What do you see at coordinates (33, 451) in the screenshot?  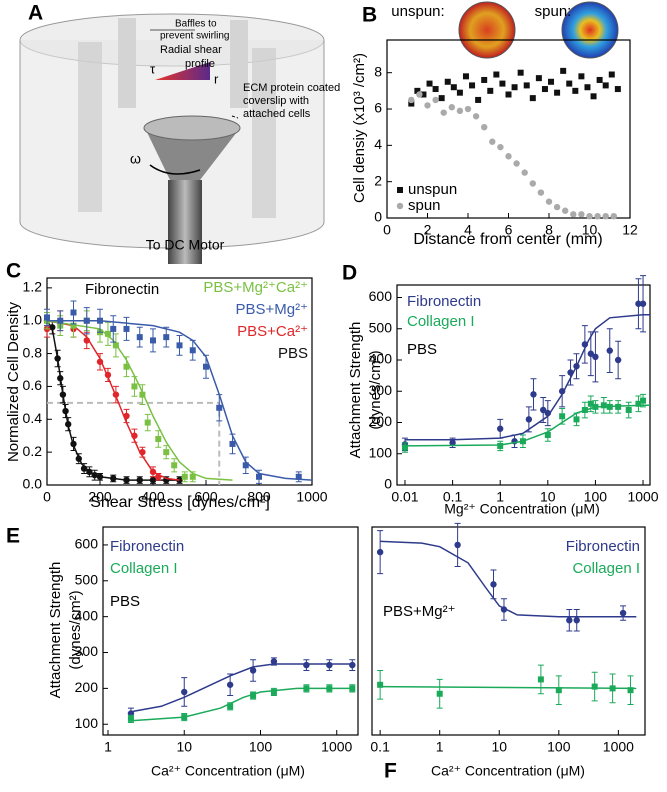 I see `y-tick-label: 0.2` at bounding box center [33, 451].